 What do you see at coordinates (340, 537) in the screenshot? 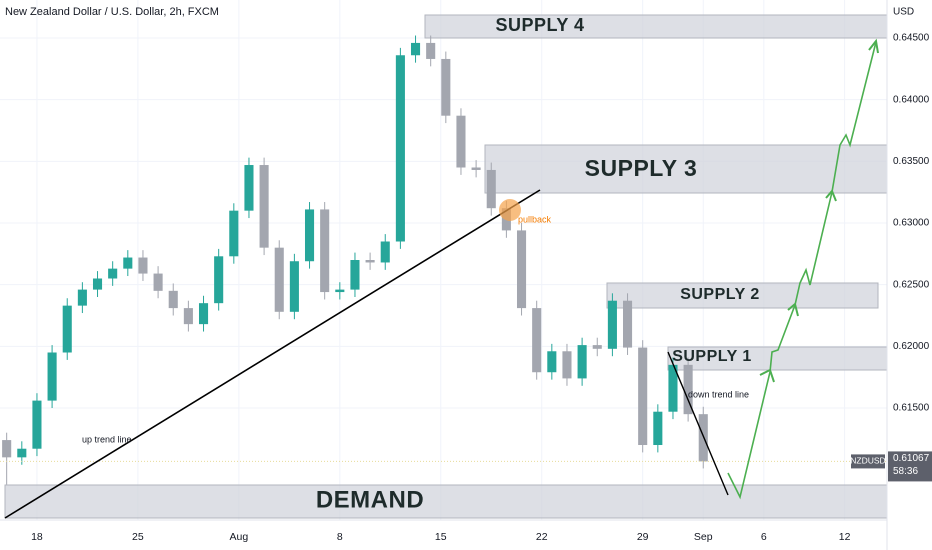
I see `x-tick-label: 8` at bounding box center [340, 537].